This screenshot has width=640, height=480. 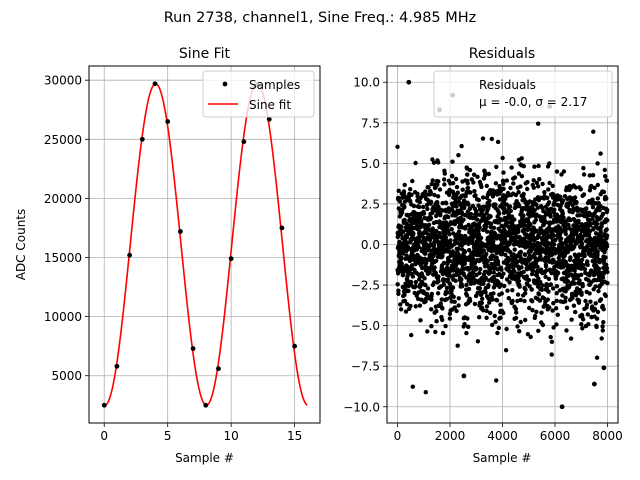 What do you see at coordinates (370, 245) in the screenshot?
I see `residuals-ytick-label-4: 0.0` at bounding box center [370, 245].